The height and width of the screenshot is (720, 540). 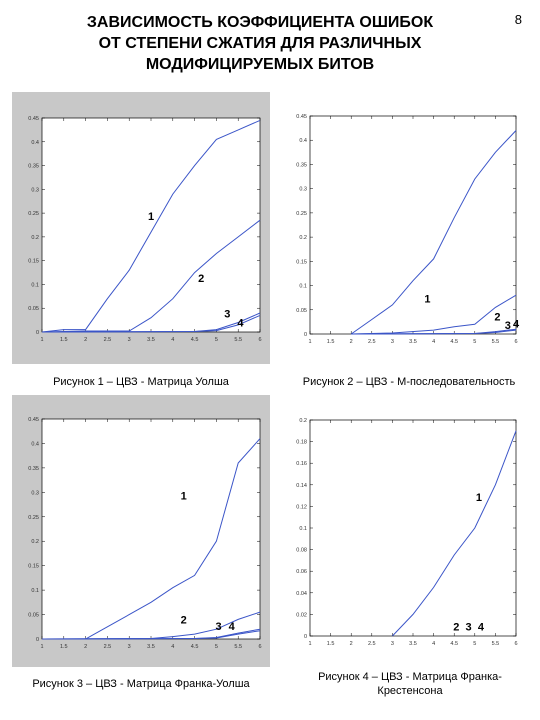 What do you see at coordinates (301, 464) in the screenshot?
I see `y-tick-label: 0.16` at bounding box center [301, 464].